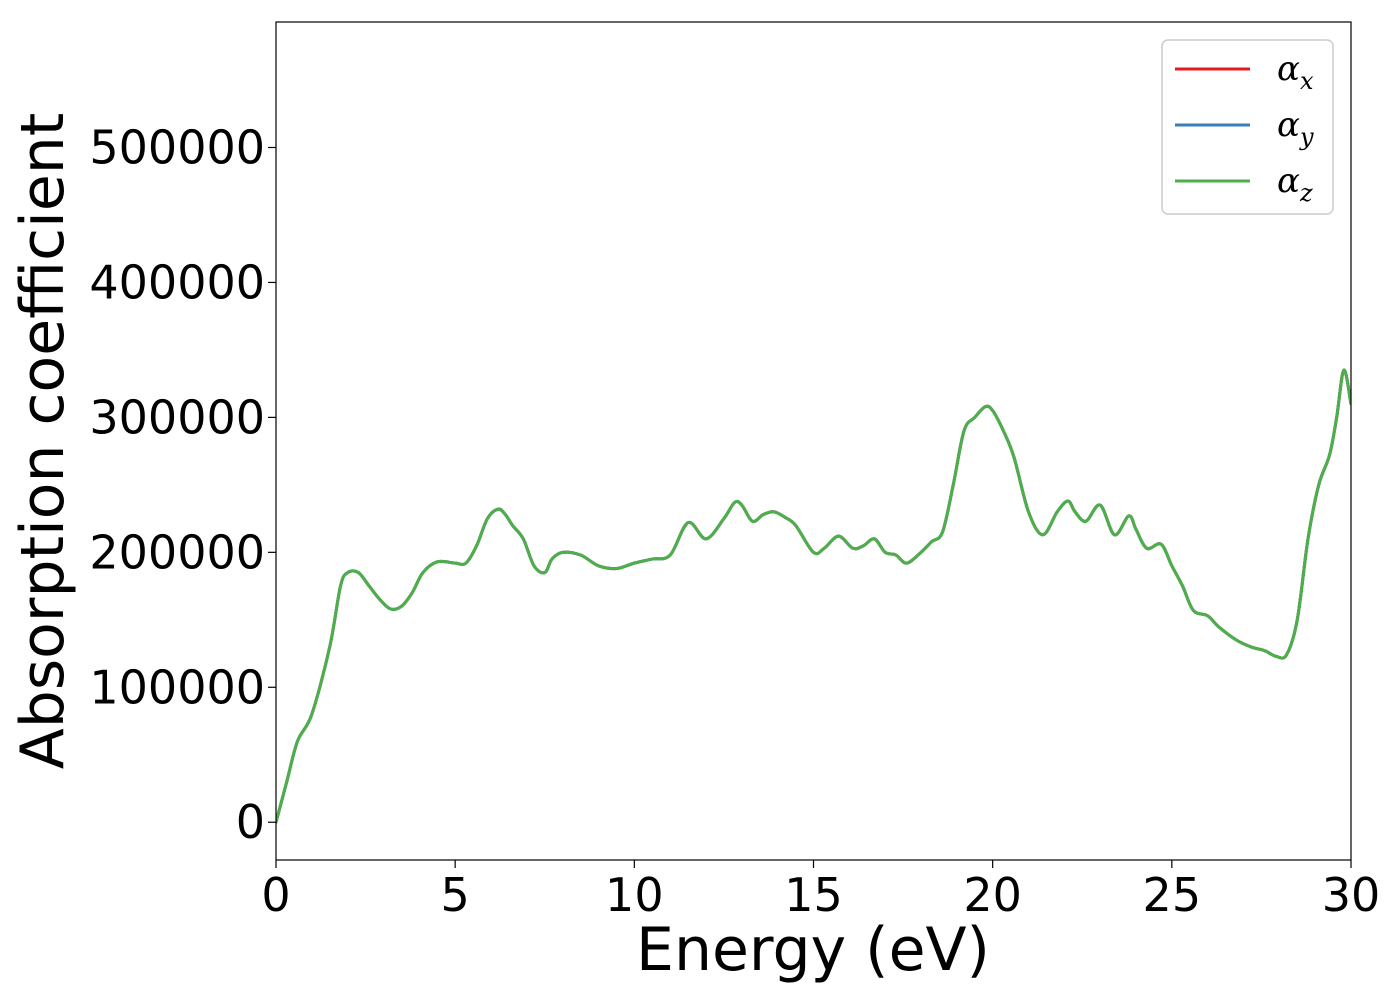 This screenshot has width=1400, height=1000. I want to click on legend-box, so click(1247, 127).